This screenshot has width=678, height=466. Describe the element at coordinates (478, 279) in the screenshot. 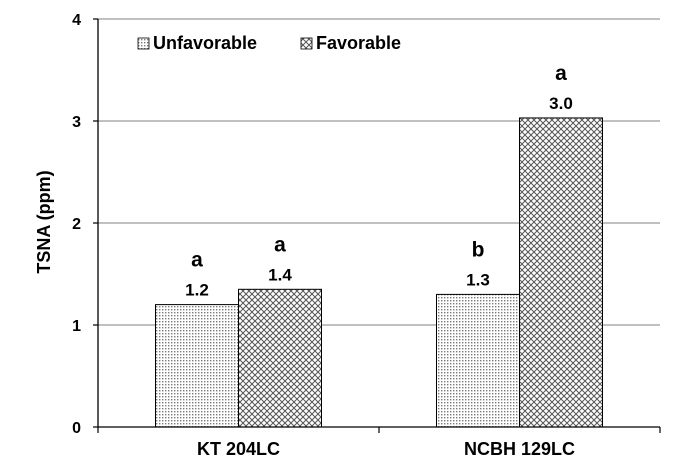

I see `data-label-ncbh-129lc-unfavorable: 1.3` at that location.